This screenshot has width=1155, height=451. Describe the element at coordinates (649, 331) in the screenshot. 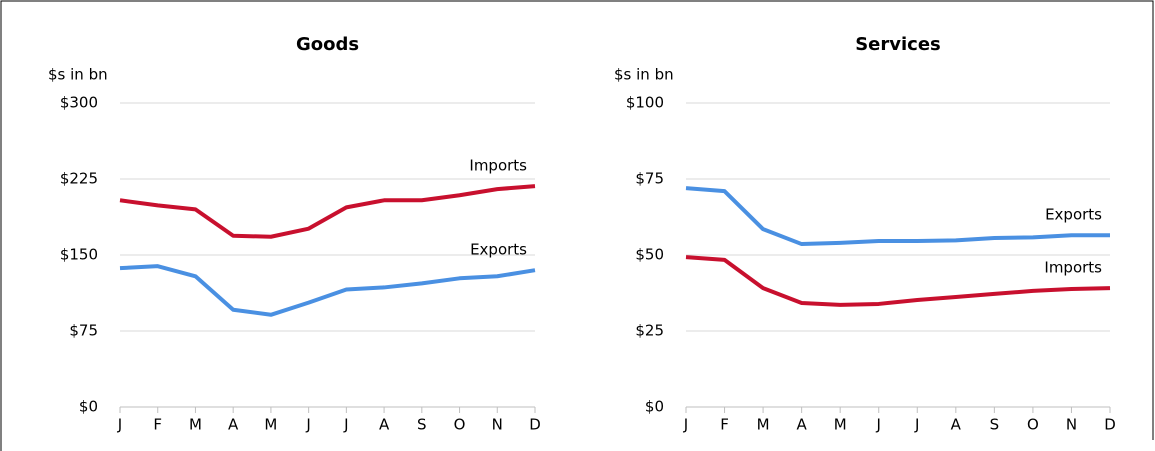

I see `y-tick-label: $25` at that location.